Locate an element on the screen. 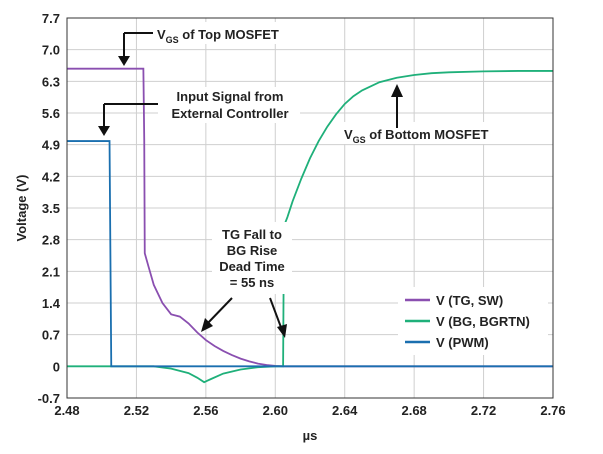 The image size is (603, 454). annotation-dead-line2: BG Rise is located at coordinates (252, 250).